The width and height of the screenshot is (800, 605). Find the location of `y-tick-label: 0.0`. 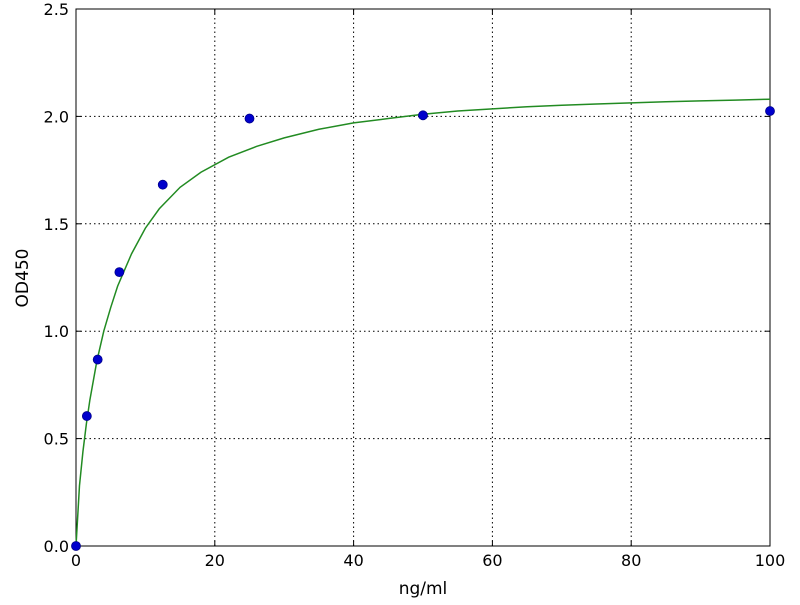

y-tick-label: 0.0 is located at coordinates (56, 546).